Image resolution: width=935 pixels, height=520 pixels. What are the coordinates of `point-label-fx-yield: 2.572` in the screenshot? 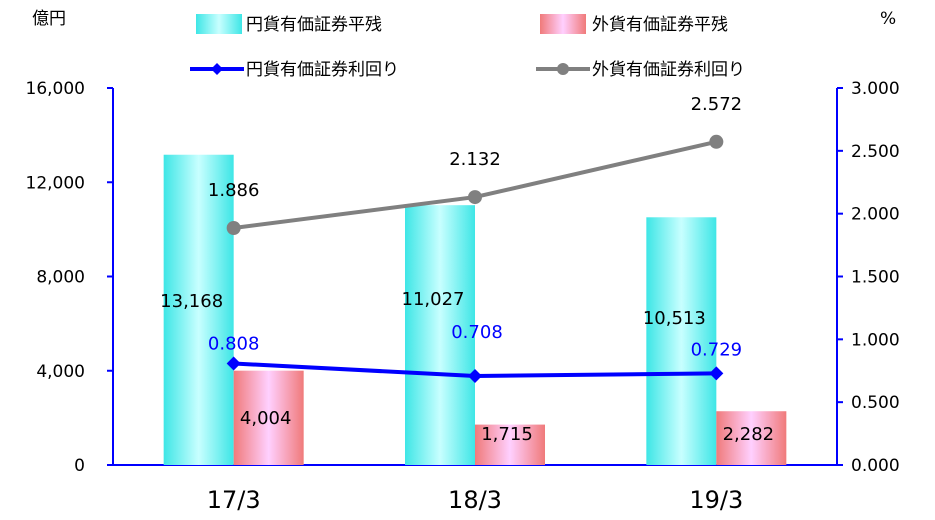 It's located at (717, 104).